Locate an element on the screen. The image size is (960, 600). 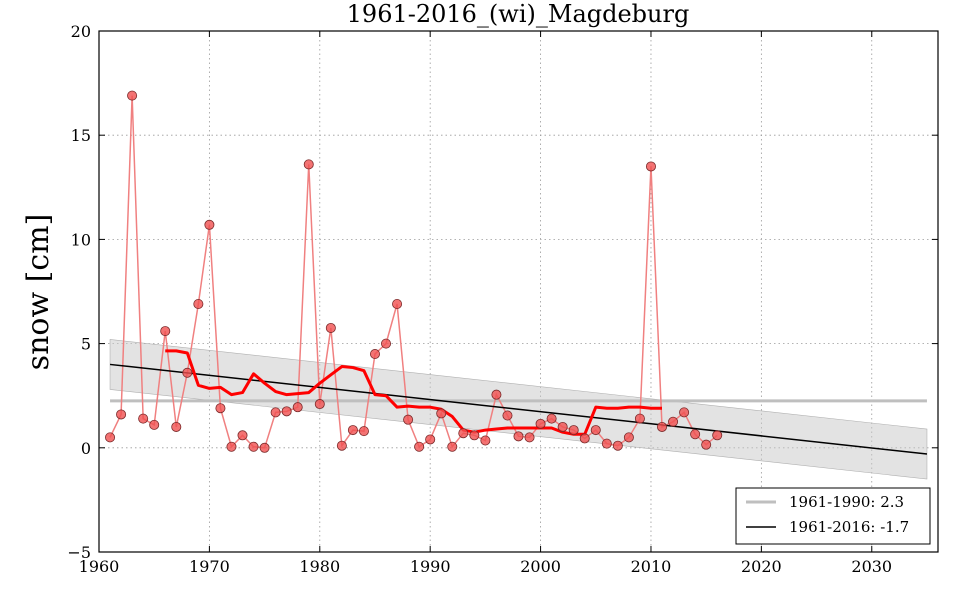
legend-box is located at coordinates (833, 516).